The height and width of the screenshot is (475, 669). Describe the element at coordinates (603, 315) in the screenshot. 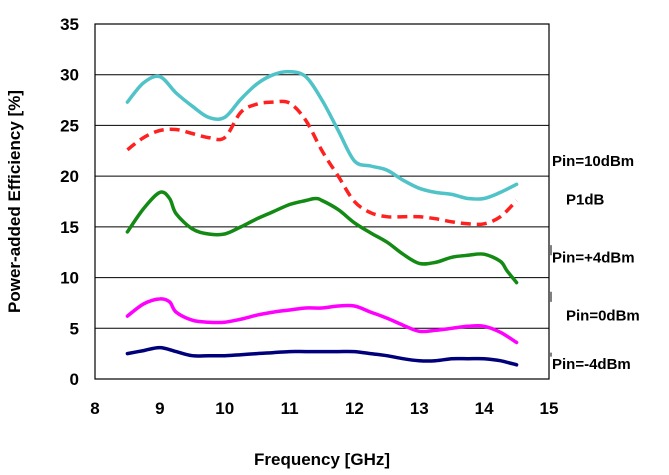

I see `series-label: Pin=0dBm` at that location.